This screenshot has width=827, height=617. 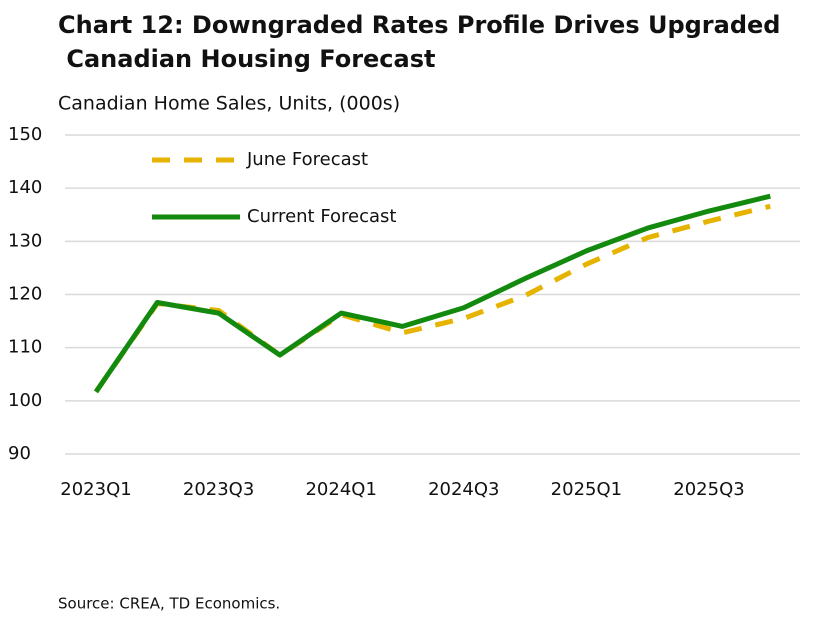 What do you see at coordinates (25, 347) in the screenshot?
I see `y-tick-label: 110` at bounding box center [25, 347].